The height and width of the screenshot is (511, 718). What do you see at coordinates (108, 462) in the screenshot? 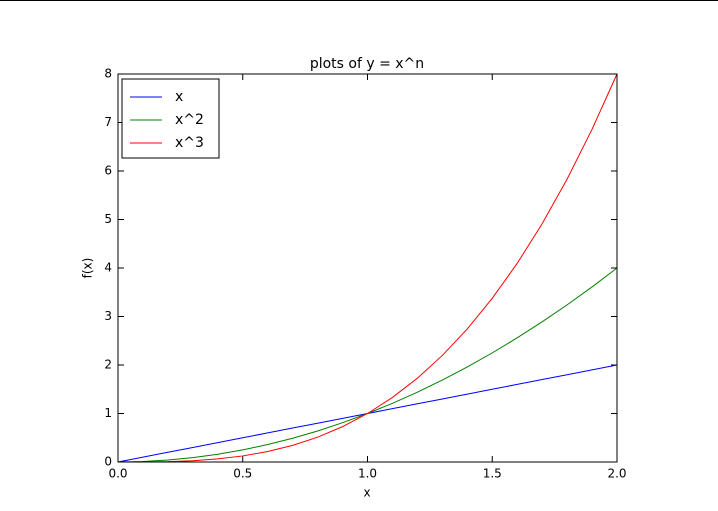
I see `y-tick-label: 0` at bounding box center [108, 462].